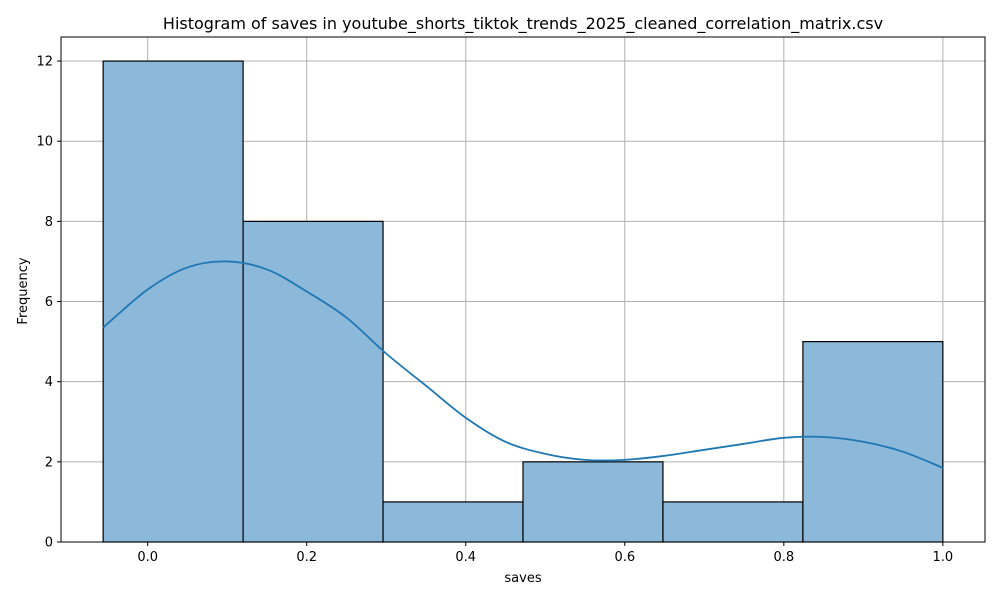 This screenshot has height=600, width=1000. Describe the element at coordinates (943, 557) in the screenshot. I see `x-tick-label: 1.0` at that location.